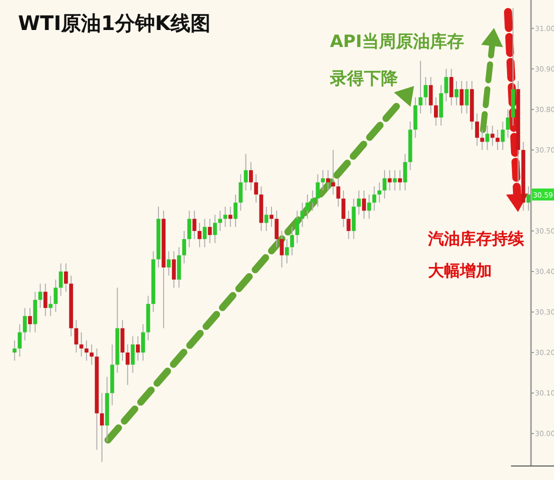 This screenshot has width=554, height=480. Describe the element at coordinates (460, 270) in the screenshot. I see `annotation: 大幅增加` at that location.